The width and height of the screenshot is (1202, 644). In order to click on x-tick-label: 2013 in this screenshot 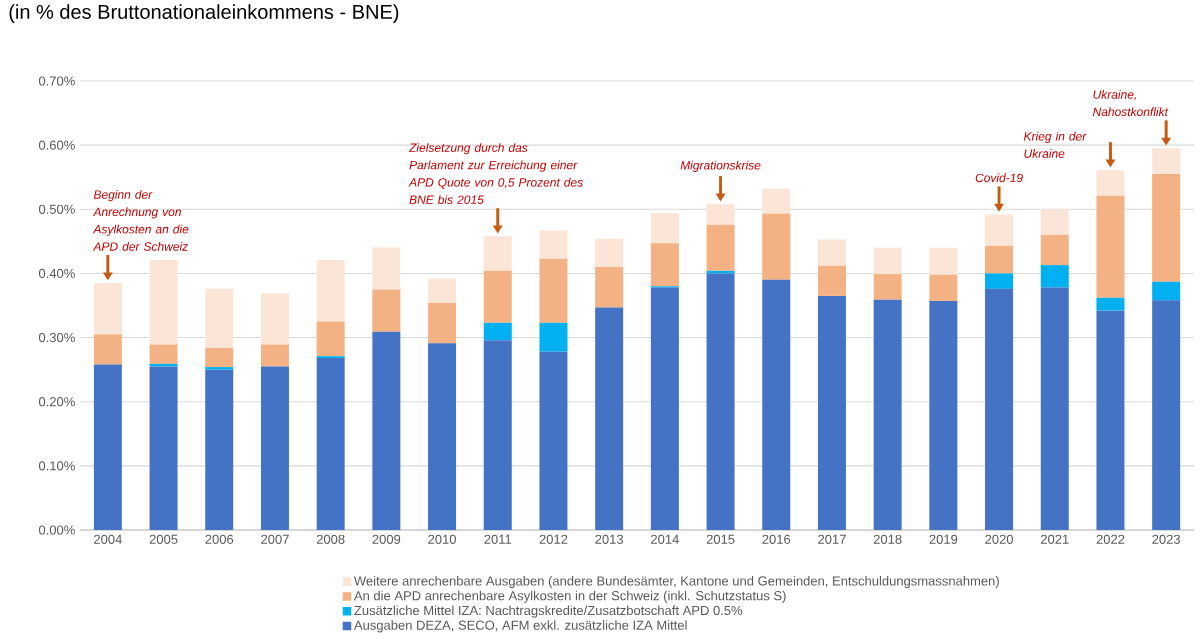, I will do `click(609, 539)`.